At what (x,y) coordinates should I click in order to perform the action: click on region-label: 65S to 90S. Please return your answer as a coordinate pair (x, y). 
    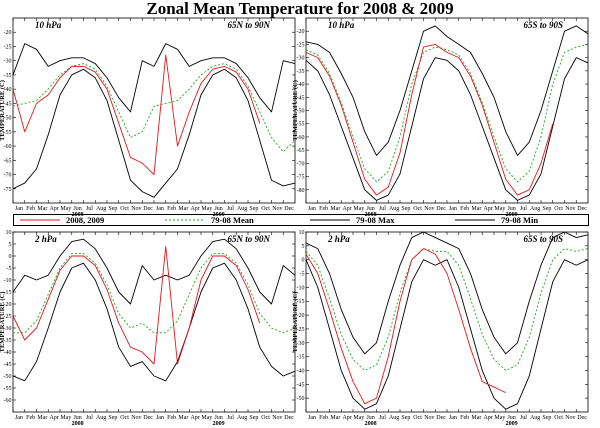
    Looking at the image, I should click on (543, 239).